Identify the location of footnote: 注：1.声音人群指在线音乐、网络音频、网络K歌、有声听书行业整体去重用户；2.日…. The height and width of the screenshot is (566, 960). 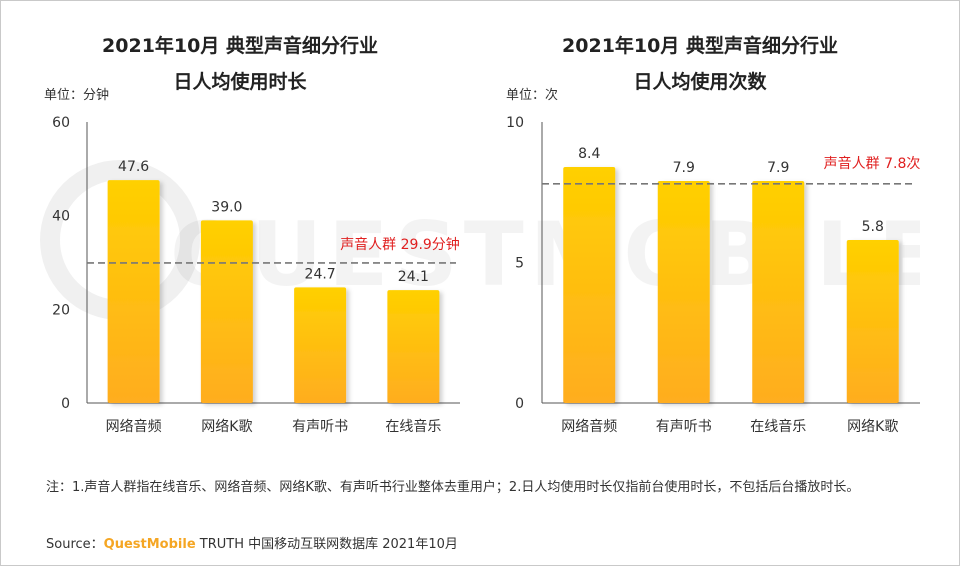
(453, 487).